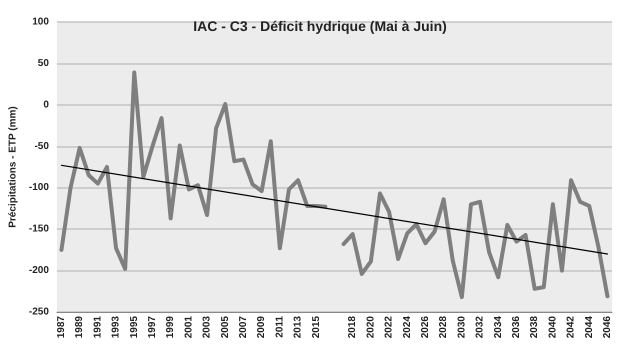 The width and height of the screenshot is (640, 348). Describe the element at coordinates (207, 327) in the screenshot. I see `x-tick-label: 2003` at that location.